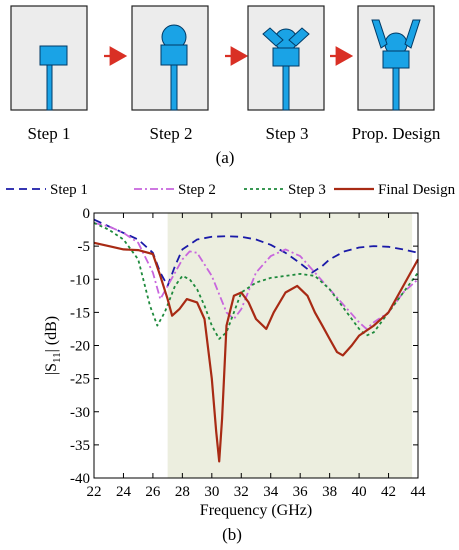  Describe the element at coordinates (153, 492) in the screenshot. I see `x-tick-label-2: 26` at that location.